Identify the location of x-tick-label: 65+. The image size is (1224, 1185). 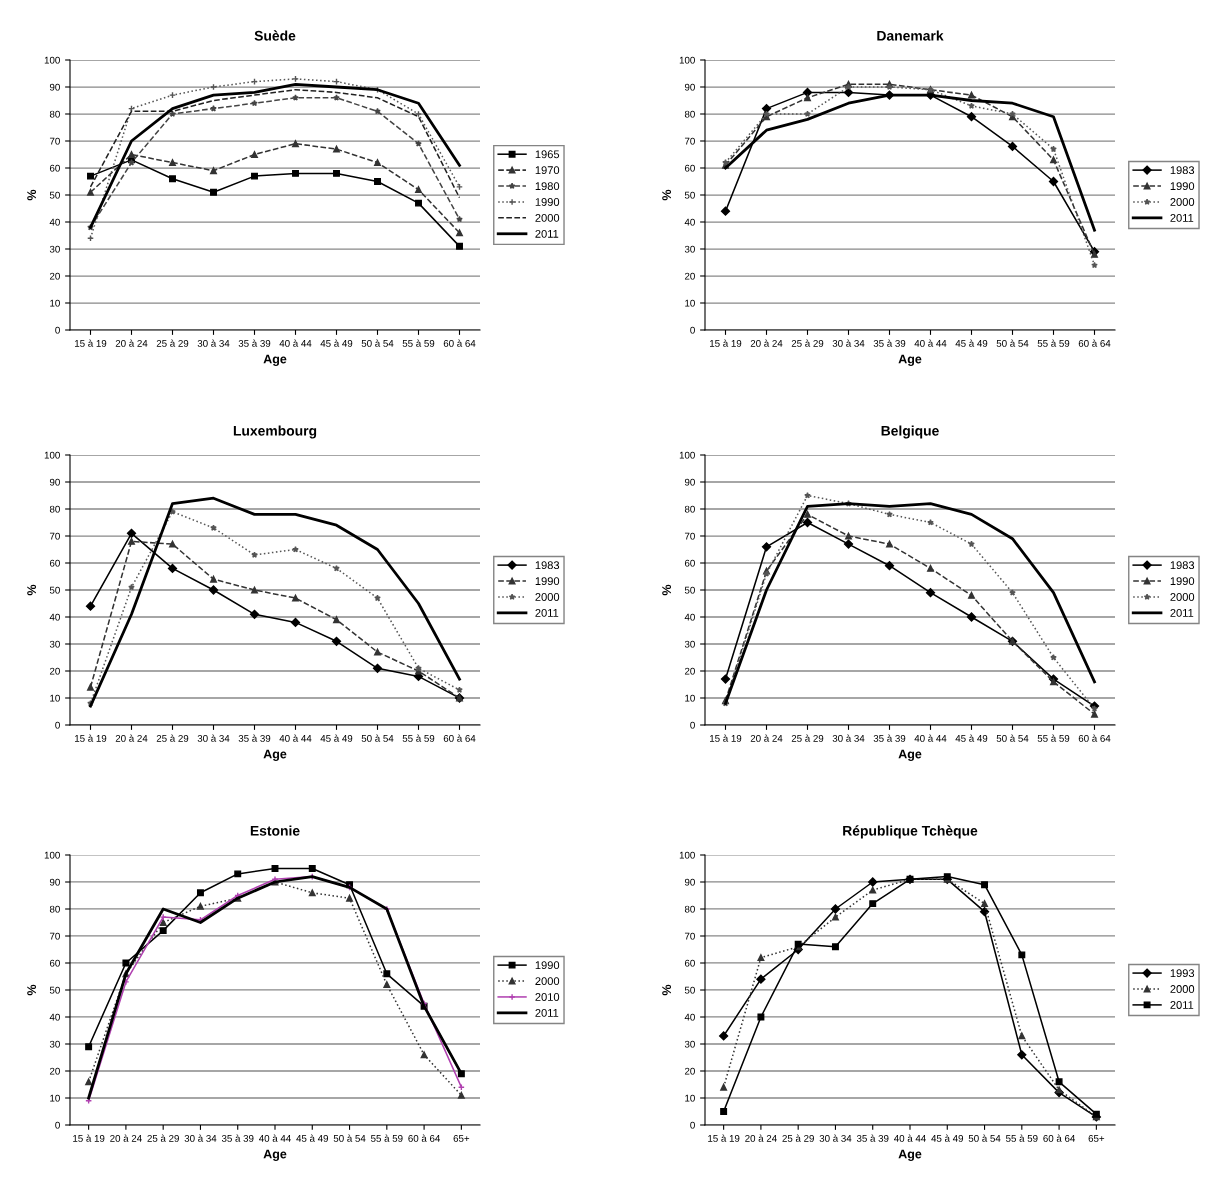
(461, 1138).